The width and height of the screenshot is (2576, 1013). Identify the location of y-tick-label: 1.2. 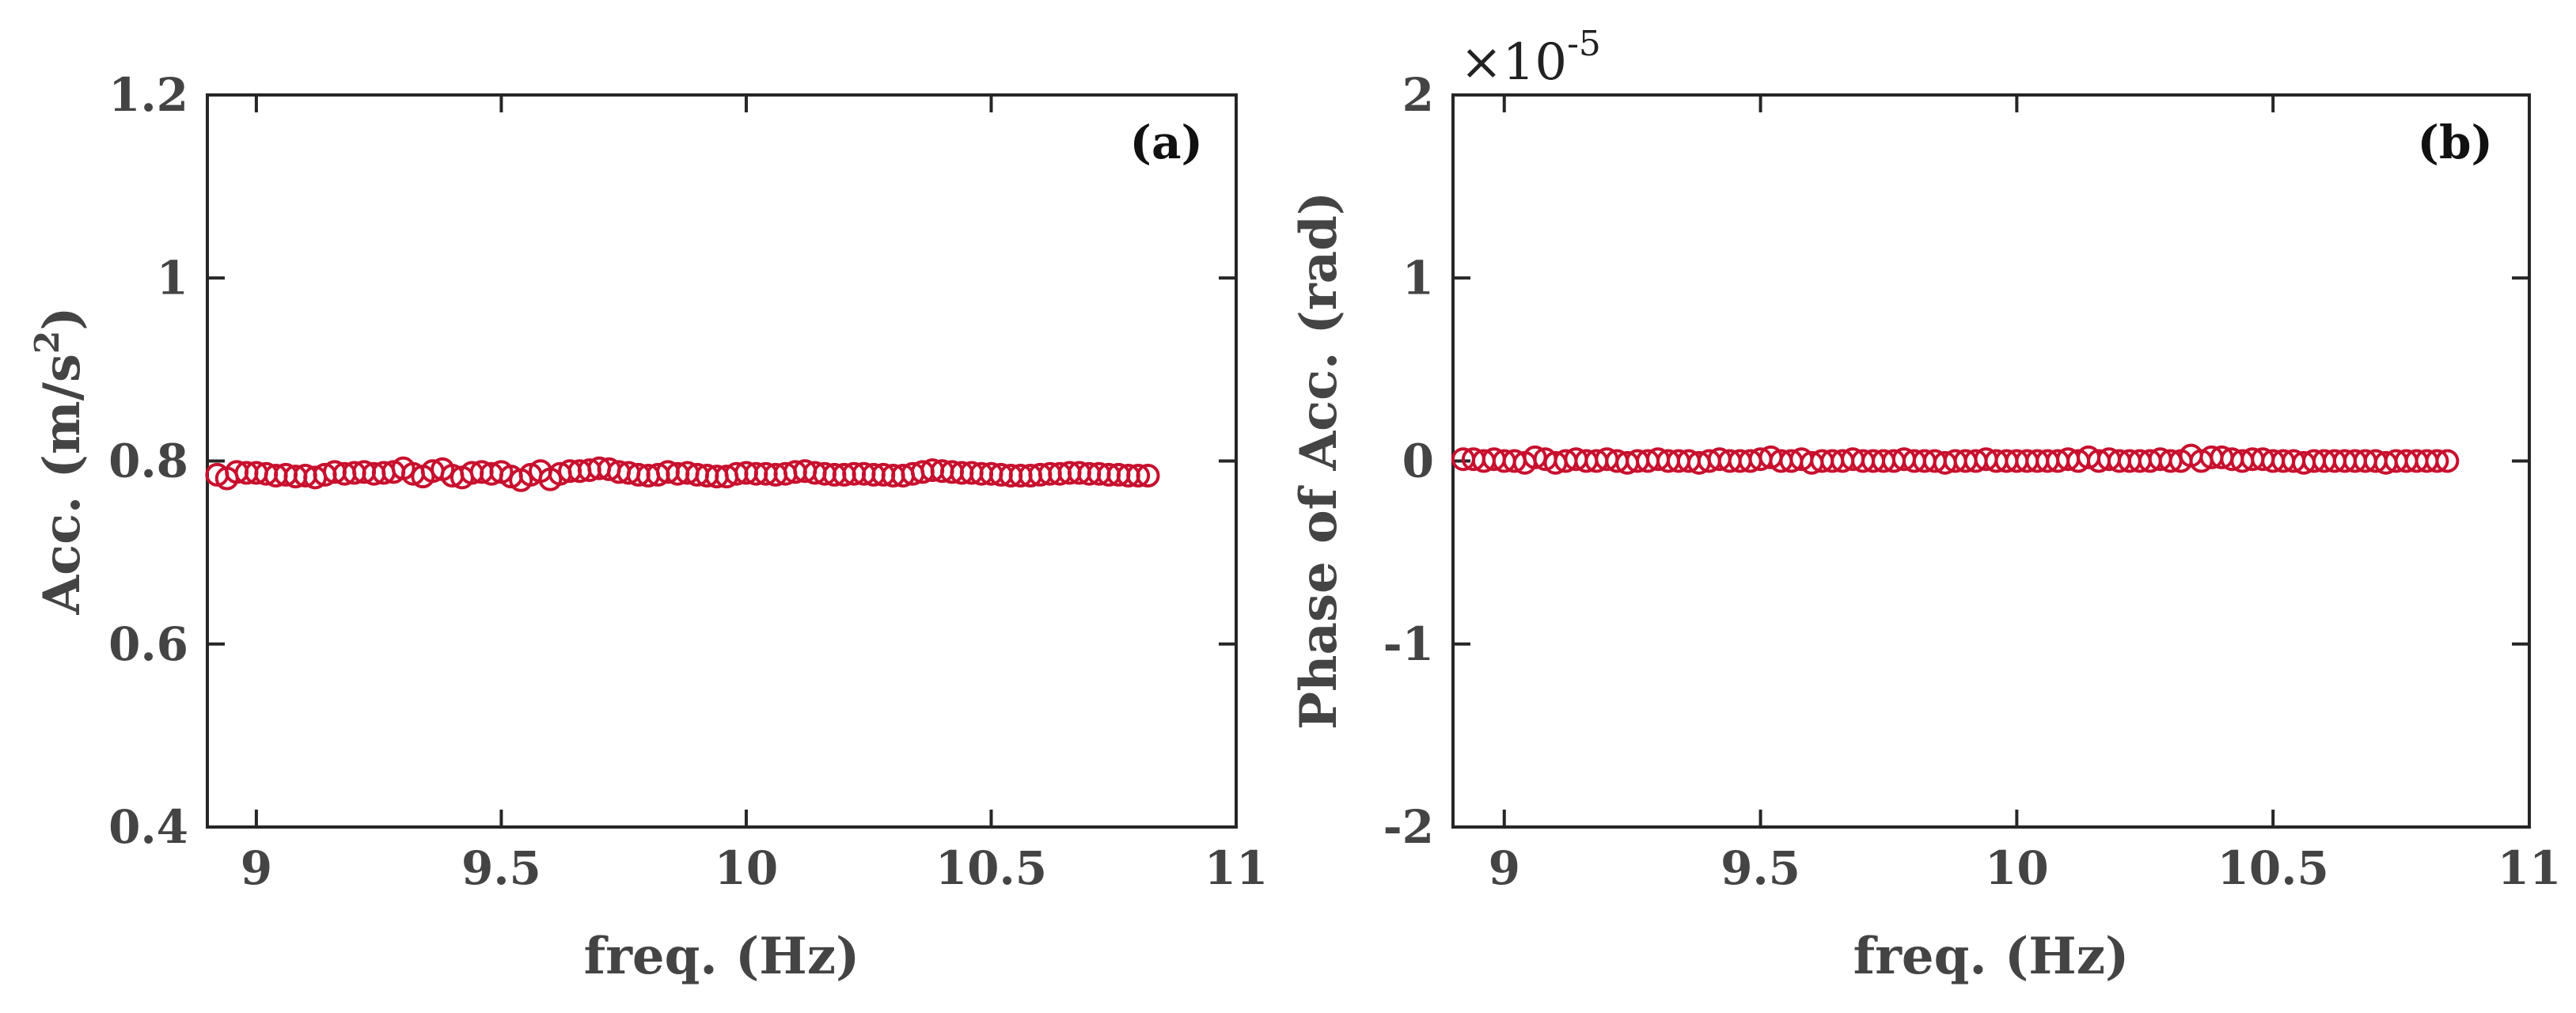
(148, 95).